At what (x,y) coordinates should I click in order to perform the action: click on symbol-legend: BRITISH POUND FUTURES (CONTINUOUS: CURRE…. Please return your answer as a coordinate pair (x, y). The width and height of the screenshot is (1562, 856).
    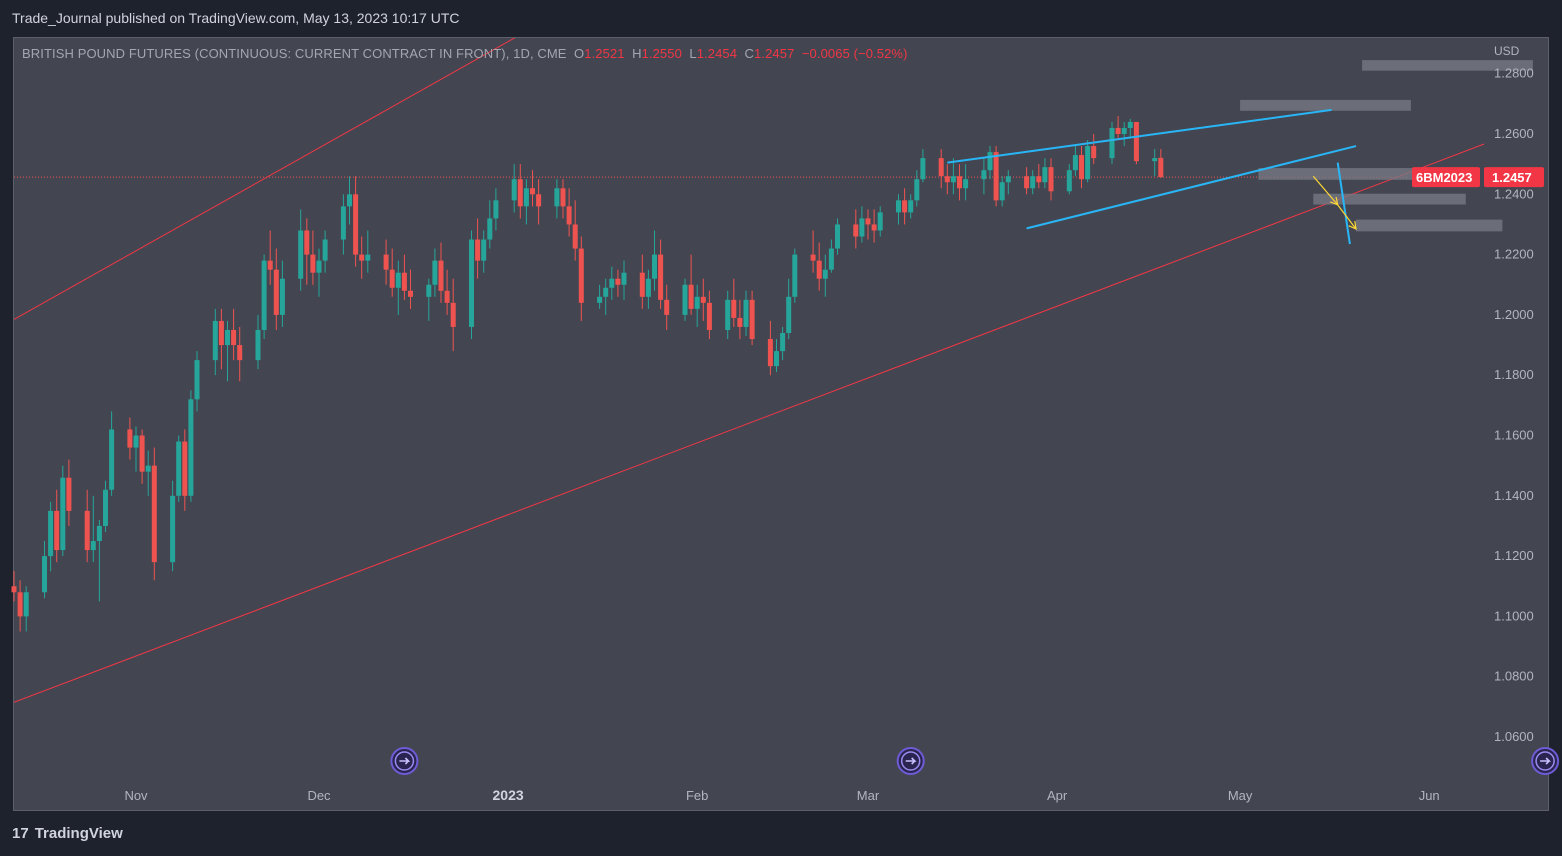
    Looking at the image, I should click on (465, 53).